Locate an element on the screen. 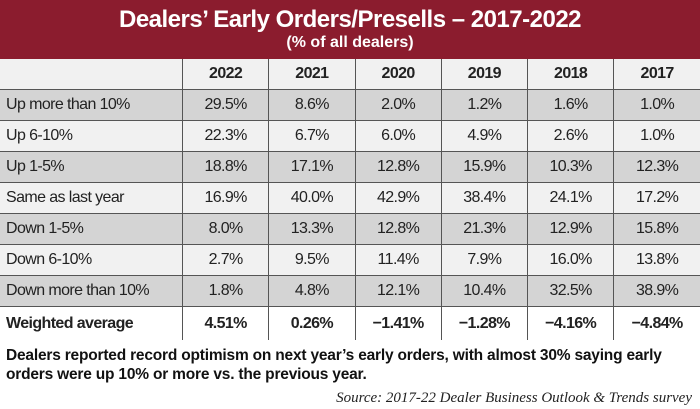 This screenshot has width=700, height=409. cell-value: −4.84% is located at coordinates (656, 323).